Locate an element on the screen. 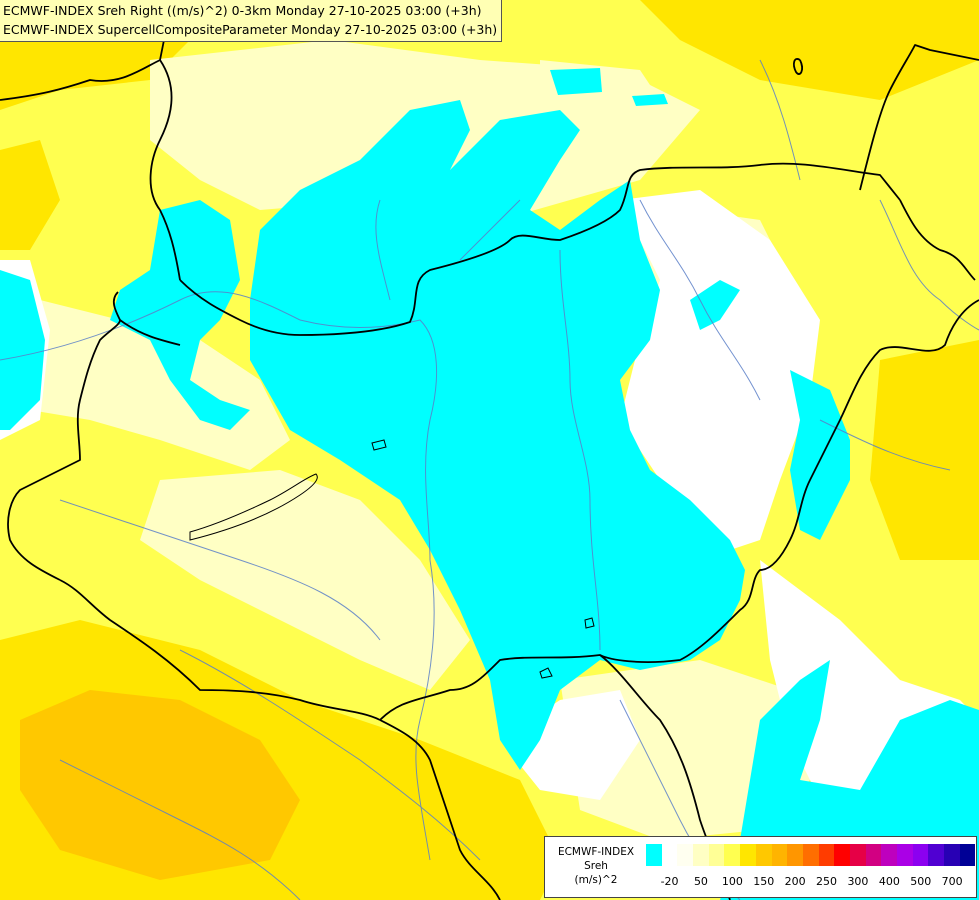 This screenshot has width=979, height=900. legend-tick-label: 500 is located at coordinates (921, 881).